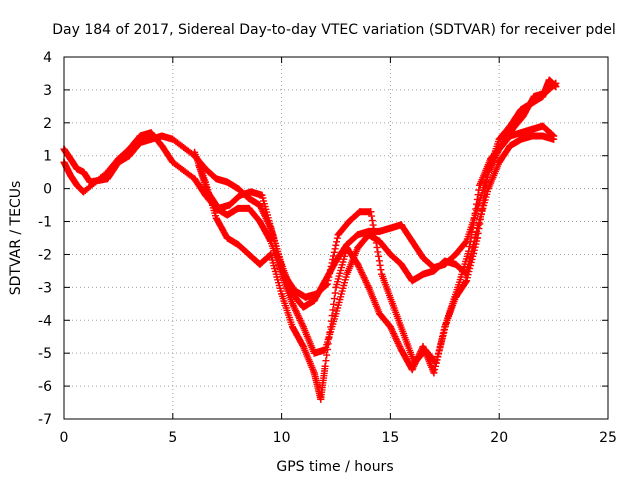 This screenshot has height=484, width=640. Describe the element at coordinates (45, 420) in the screenshot. I see `y-tick-label: -7` at that location.